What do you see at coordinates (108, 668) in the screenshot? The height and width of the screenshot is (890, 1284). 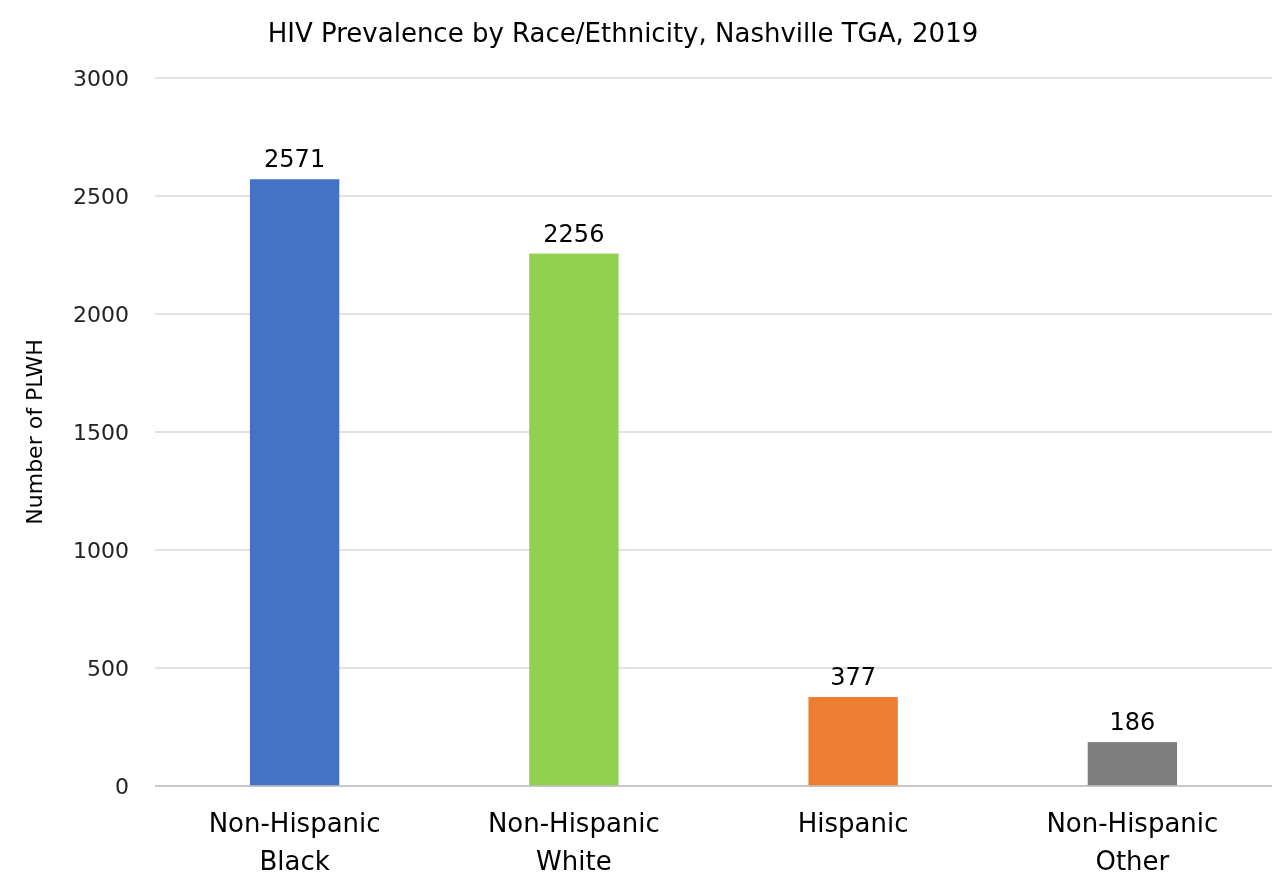 I see `y-tick-label: 500` at bounding box center [108, 668].